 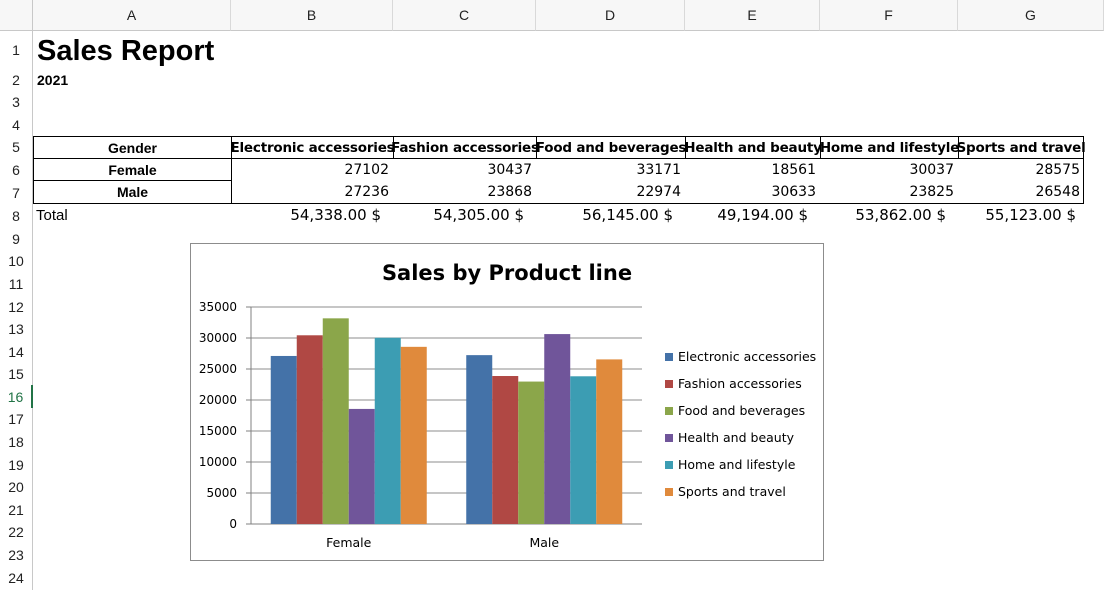 I want to click on row-label-male: Male, so click(x=132, y=192).